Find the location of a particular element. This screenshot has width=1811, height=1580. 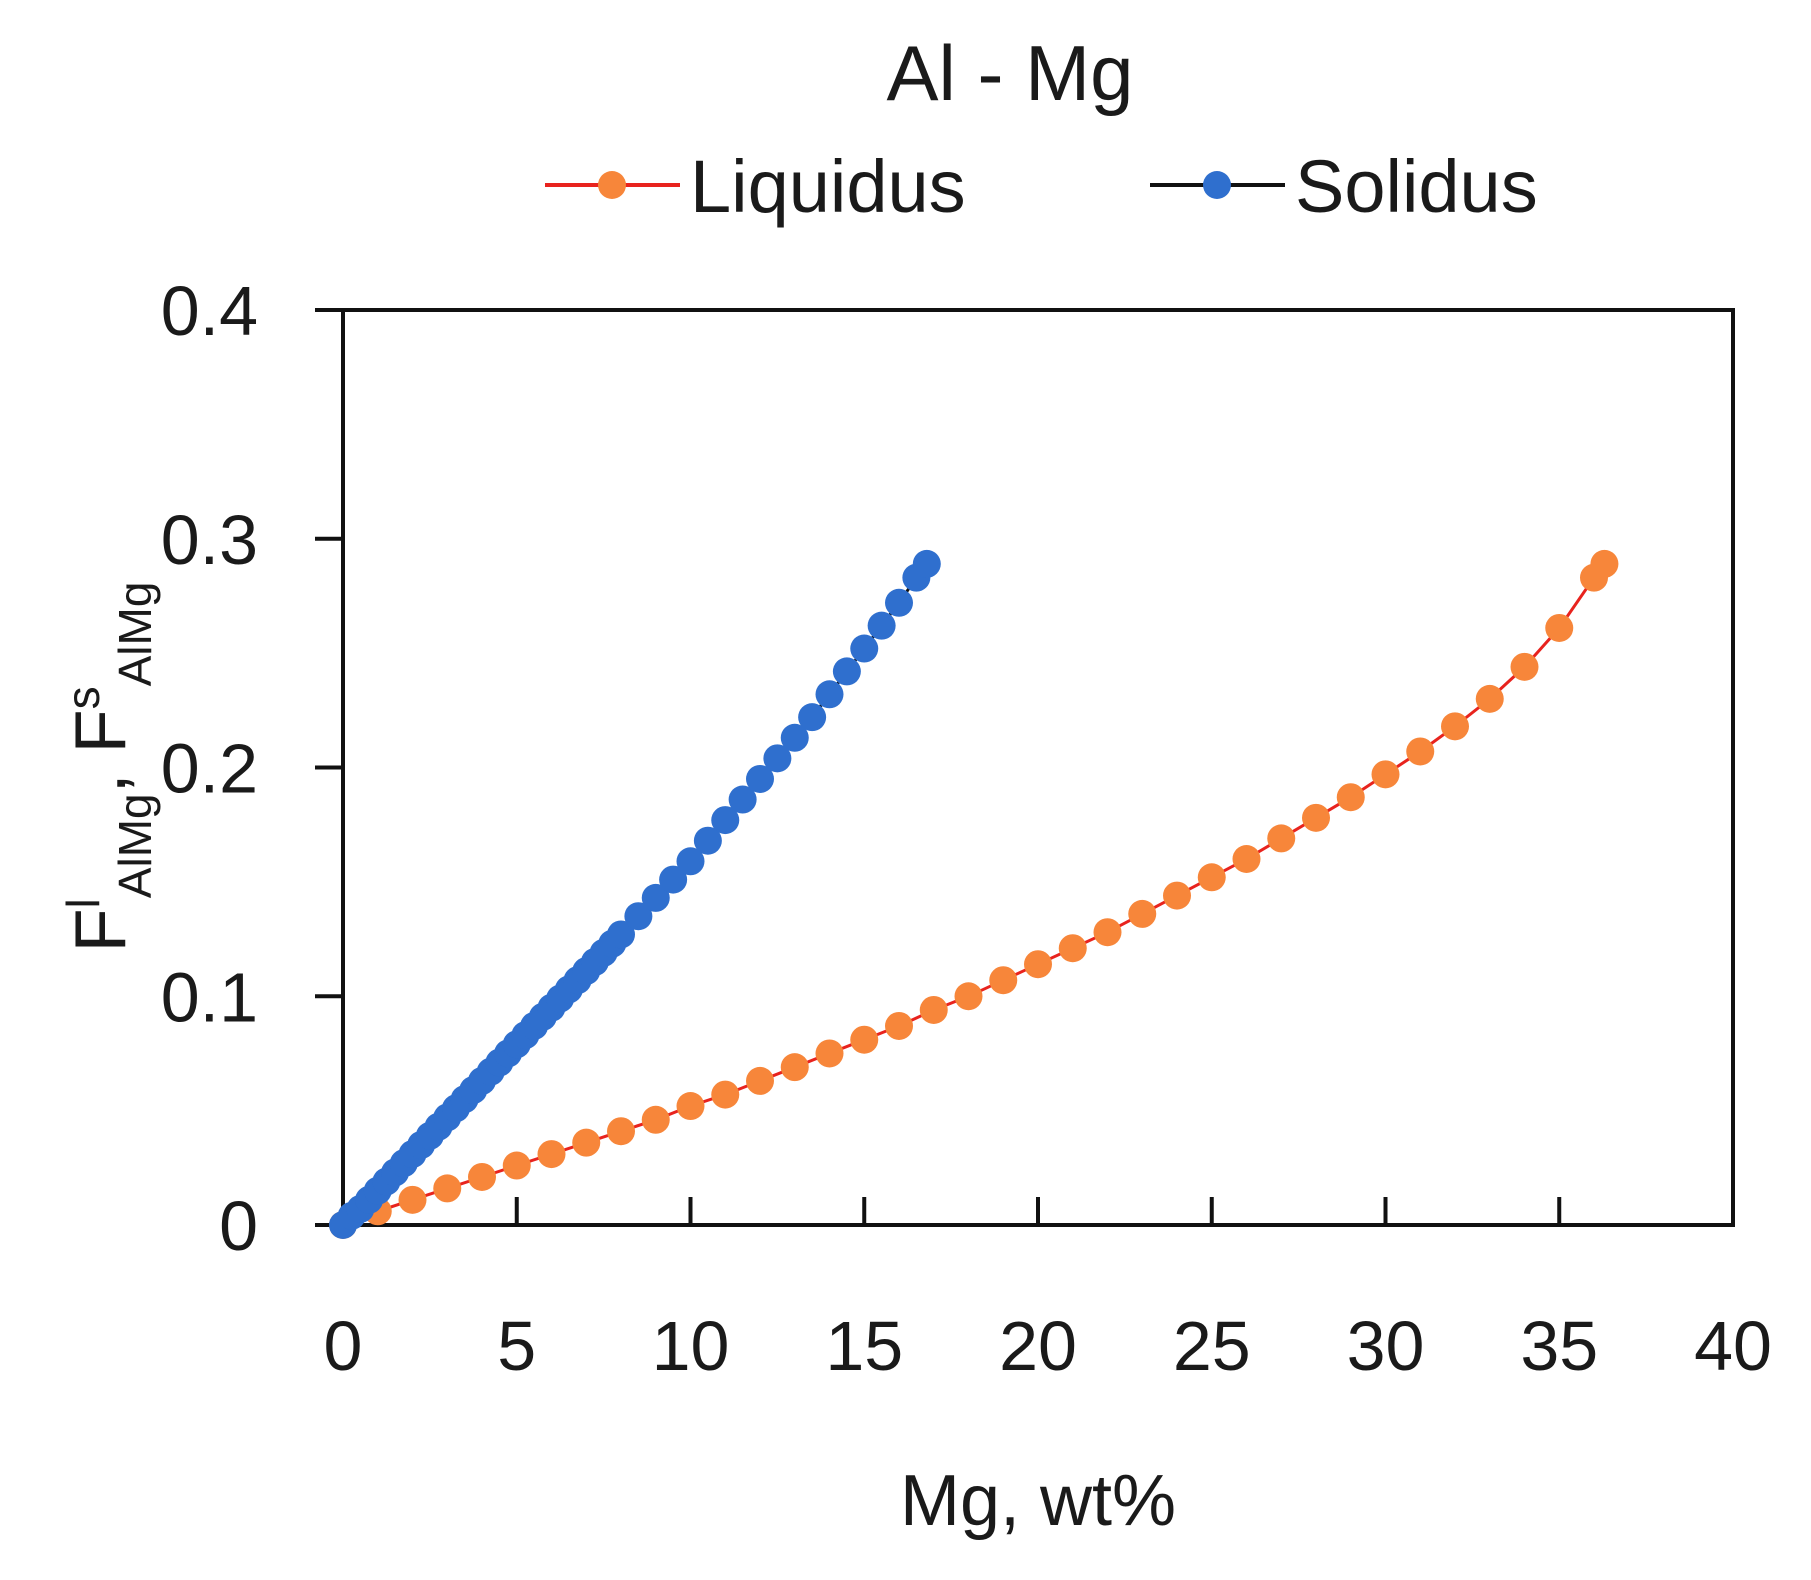

y-axis-ticks: 0 0.1 0.2 0.3 0.4 is located at coordinates (252, 768).